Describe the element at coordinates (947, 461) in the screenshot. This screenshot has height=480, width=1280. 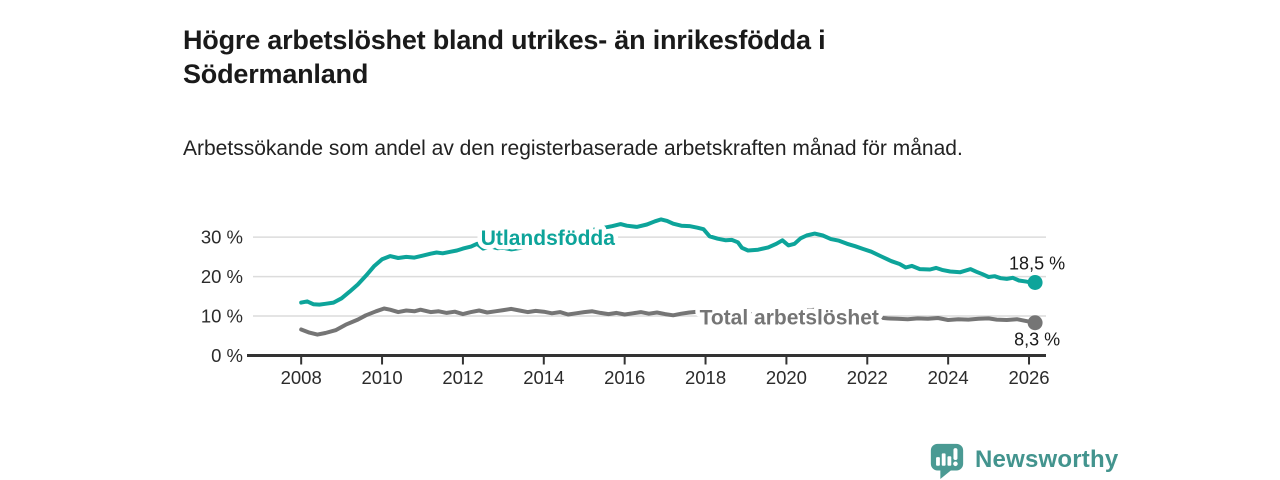
I see `bar-chart-speech-bubble-icon` at that location.